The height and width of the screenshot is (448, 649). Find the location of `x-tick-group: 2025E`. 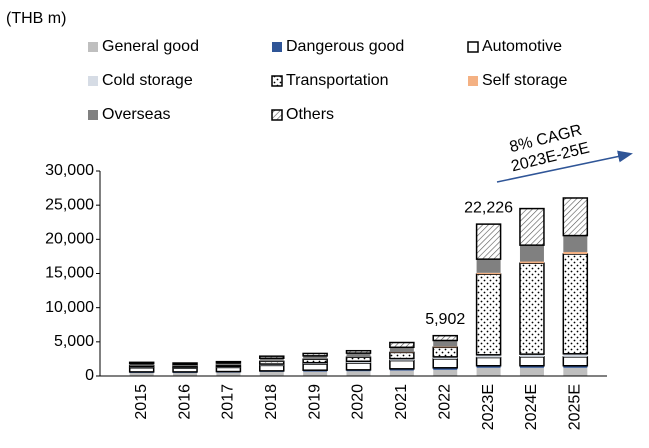

x-tick-group: 2025E is located at coordinates (575, 407).